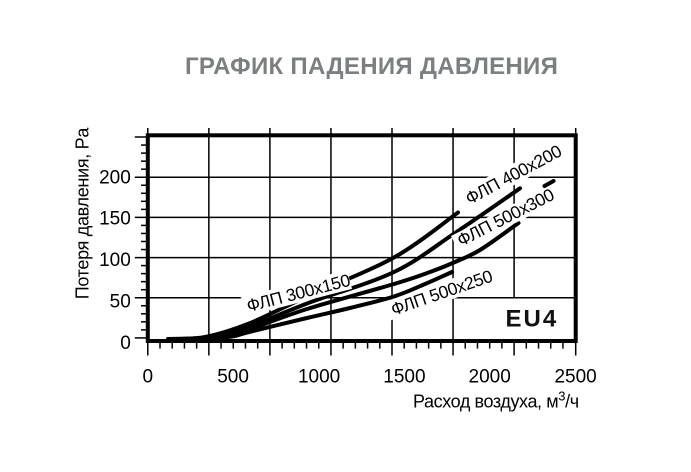  Describe the element at coordinates (532, 319) in the screenshot. I see `svg-text: EU4` at that location.